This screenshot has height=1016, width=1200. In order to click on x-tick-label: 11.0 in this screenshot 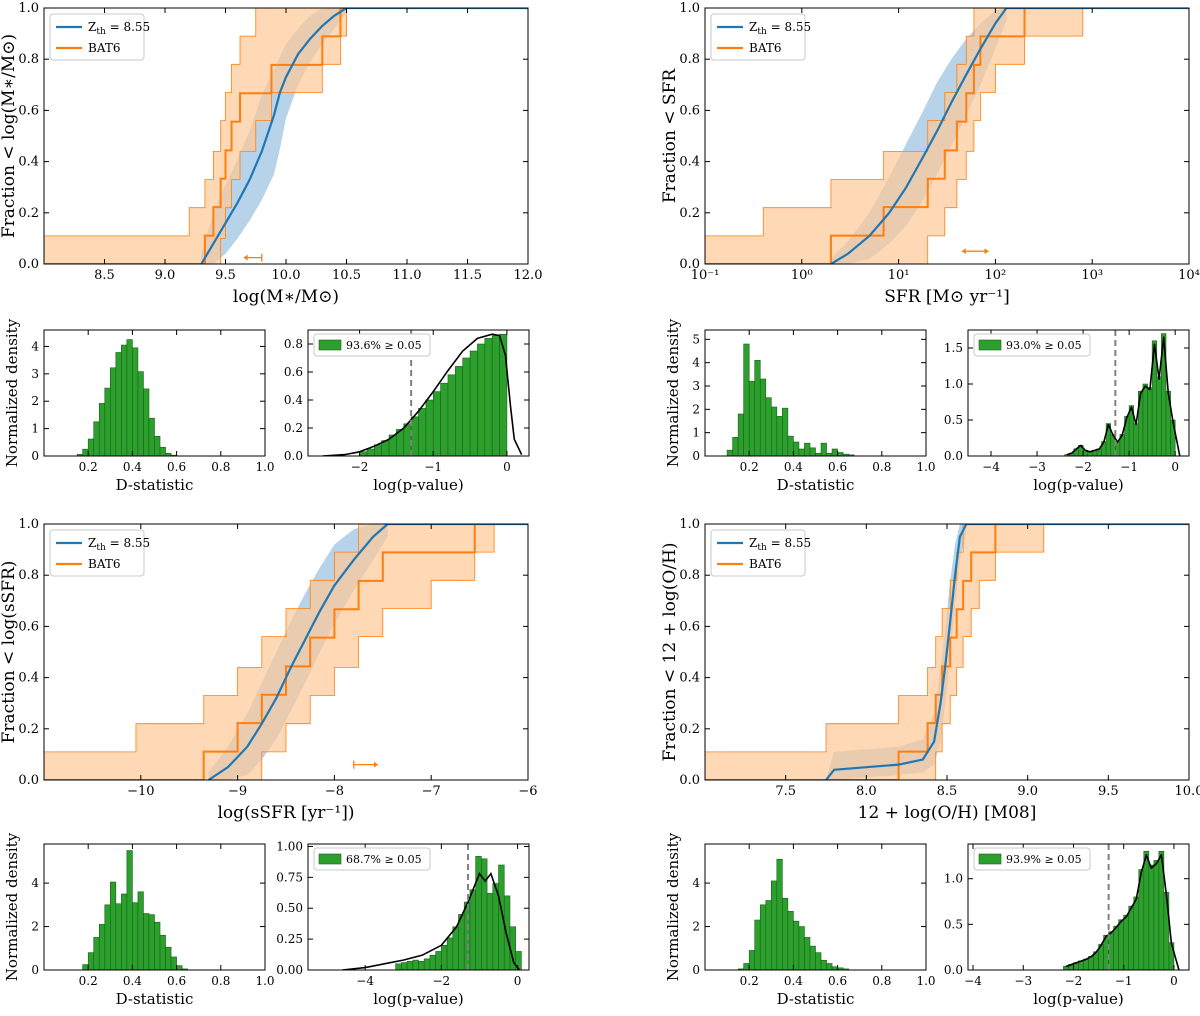, I will do `click(407, 275)`.